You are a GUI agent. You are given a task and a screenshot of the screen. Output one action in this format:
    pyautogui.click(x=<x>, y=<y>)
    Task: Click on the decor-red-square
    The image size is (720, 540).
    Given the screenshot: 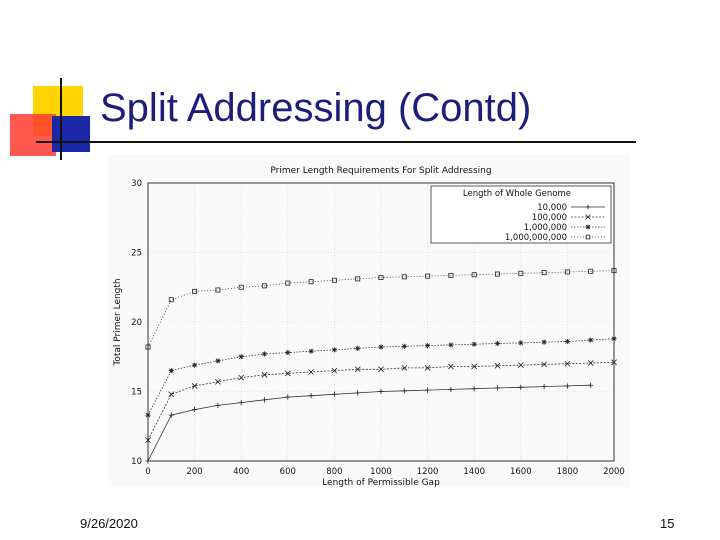 What is the action you would take?
    pyautogui.click(x=33, y=135)
    